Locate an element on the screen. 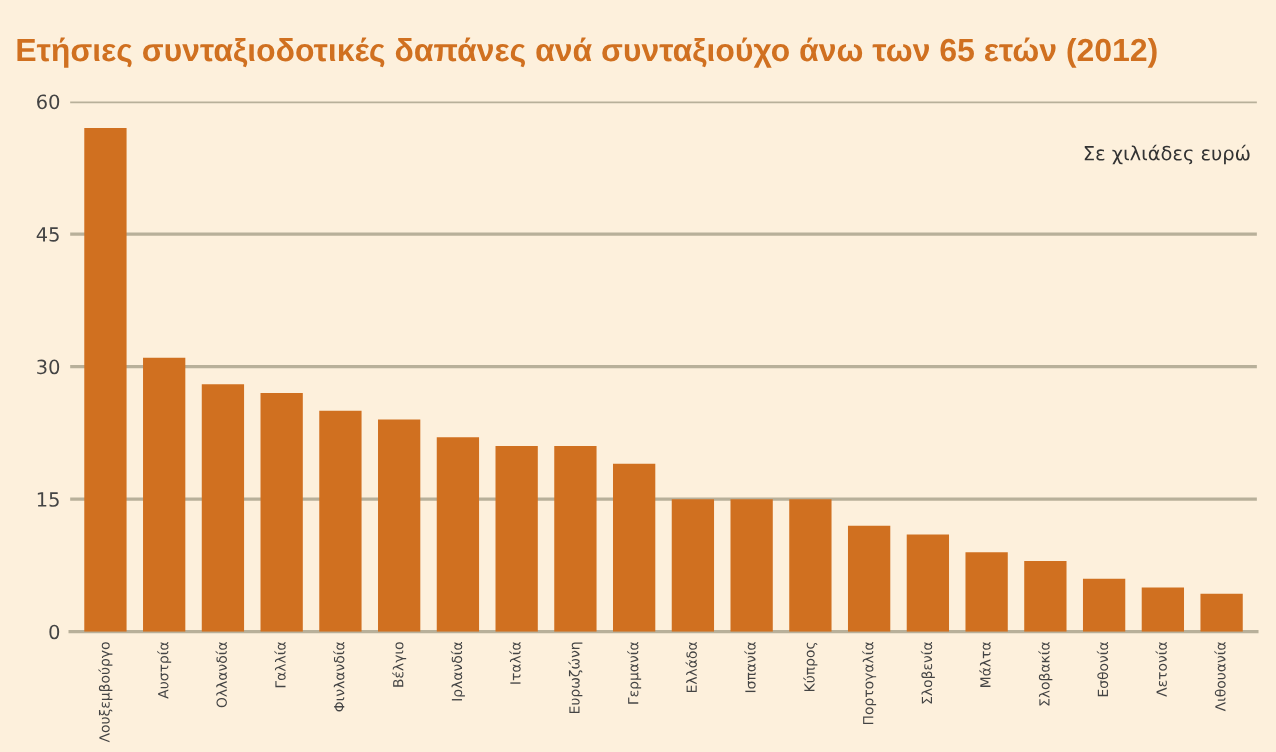 The height and width of the screenshot is (752, 1276). y-tick-label: 45 is located at coordinates (47, 234).